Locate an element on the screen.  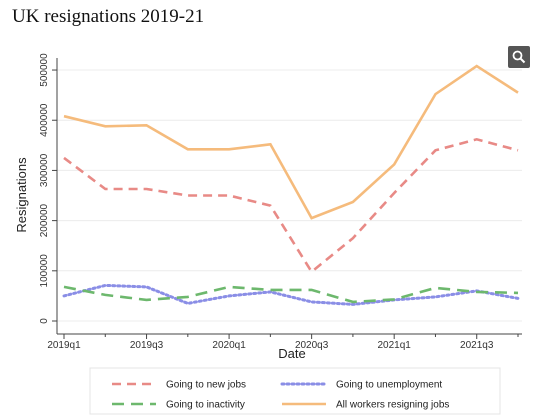
zoom-button is located at coordinates (519, 57).